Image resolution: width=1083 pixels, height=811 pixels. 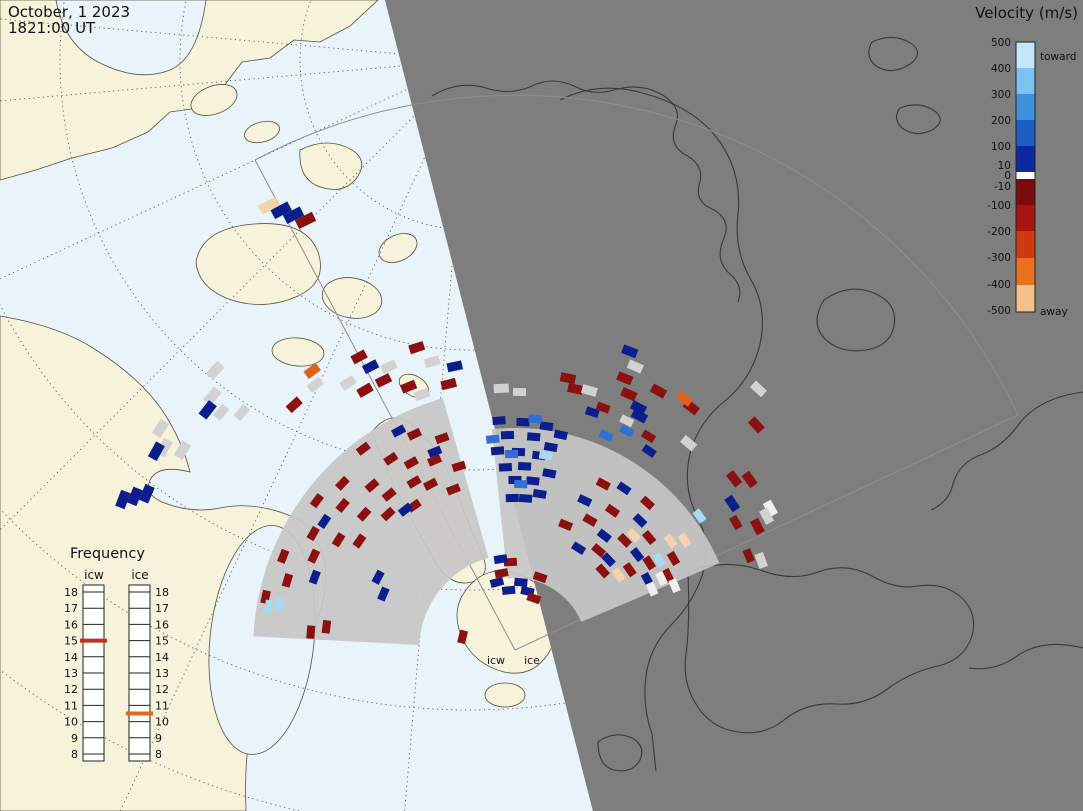 What do you see at coordinates (162, 608) in the screenshot?
I see `frequency-value: 17` at bounding box center [162, 608].